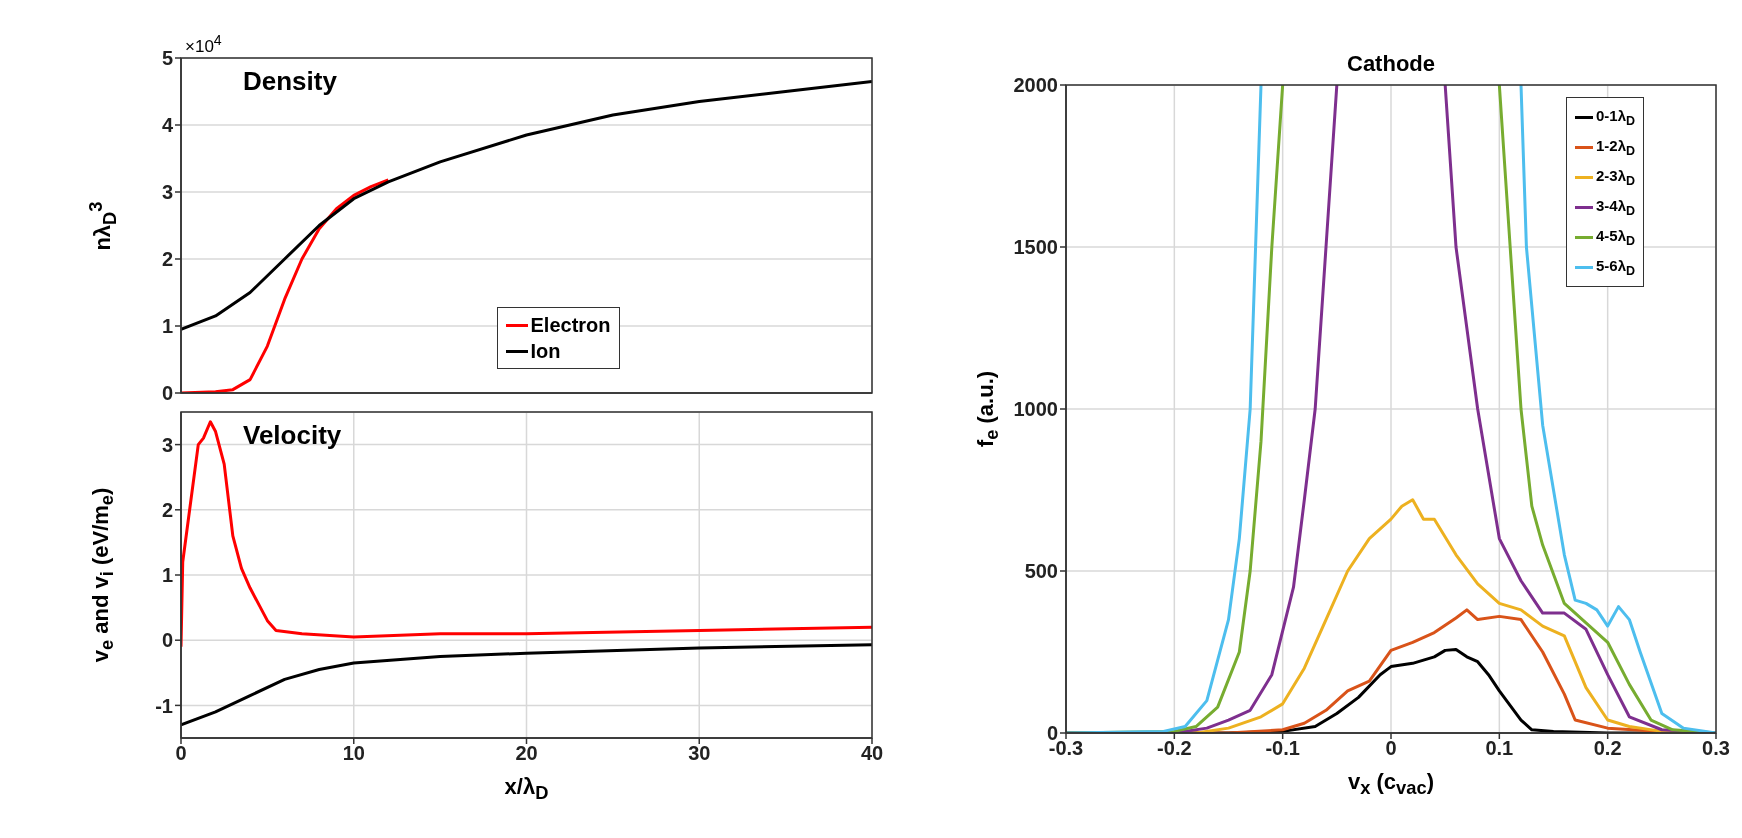 Image resolution: width=1742 pixels, height=838 pixels. Describe the element at coordinates (526, 753) in the screenshot. I see `x-tick-label: 20` at that location.